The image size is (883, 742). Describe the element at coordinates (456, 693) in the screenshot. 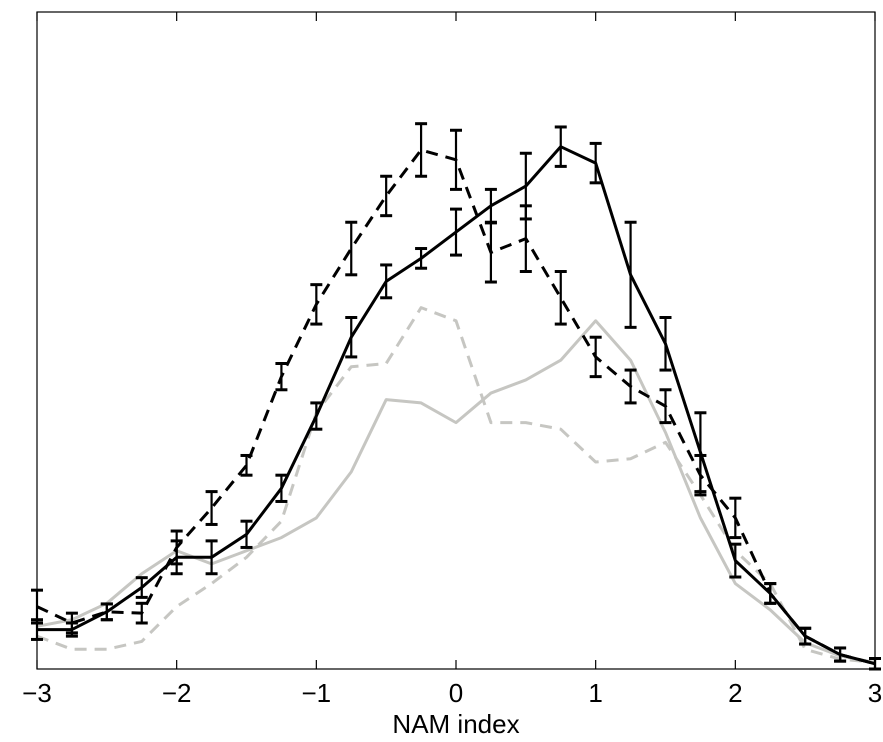

I see `x-tick-label: 0` at that location.